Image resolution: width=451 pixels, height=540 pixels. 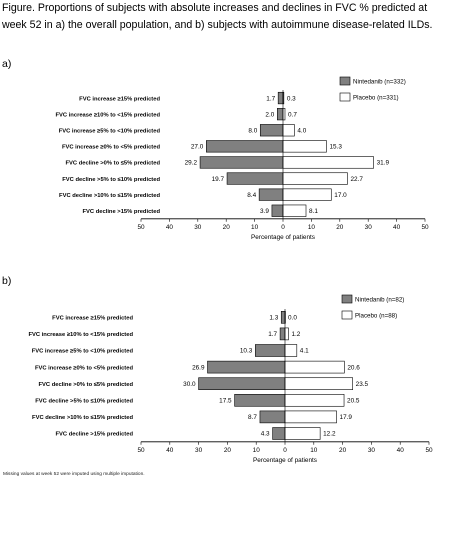 I want to click on nintedanib-value-label: 29.2, so click(x=191, y=163).